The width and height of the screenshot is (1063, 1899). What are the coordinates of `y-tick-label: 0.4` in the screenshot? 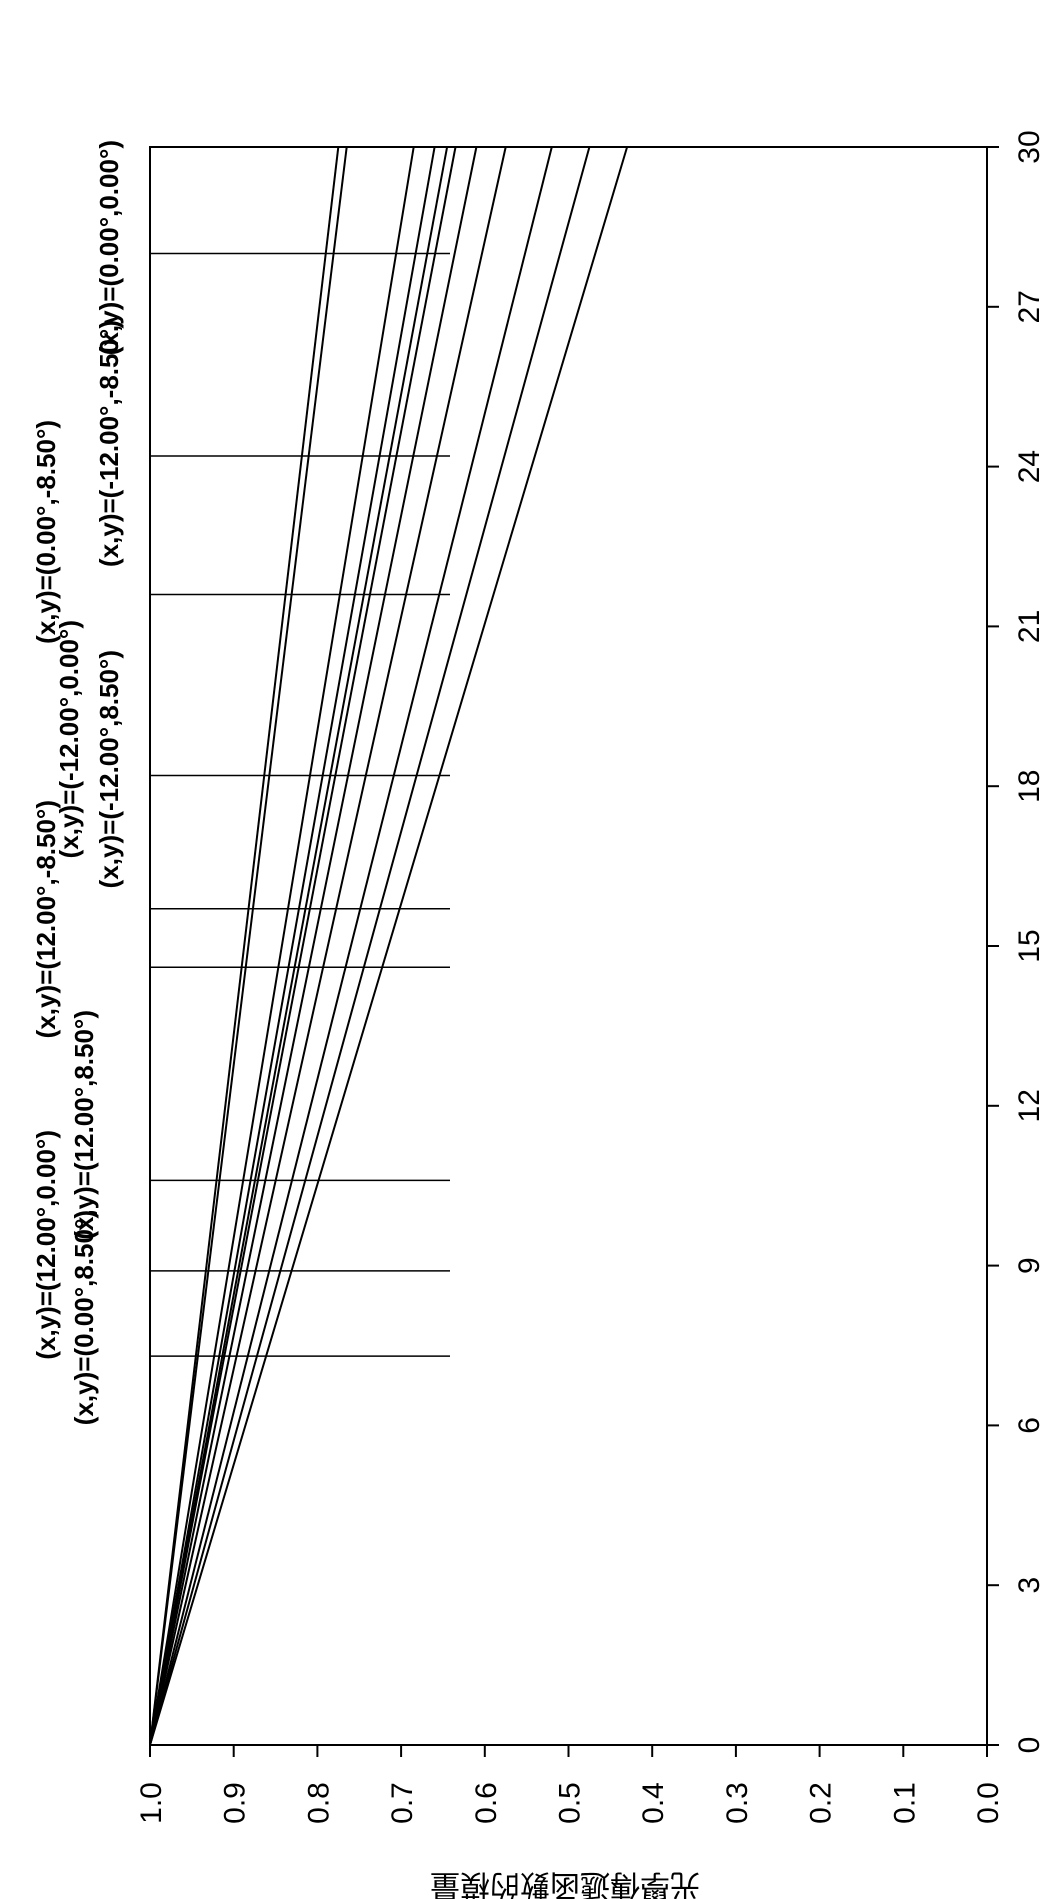 It's located at (653, 1803).